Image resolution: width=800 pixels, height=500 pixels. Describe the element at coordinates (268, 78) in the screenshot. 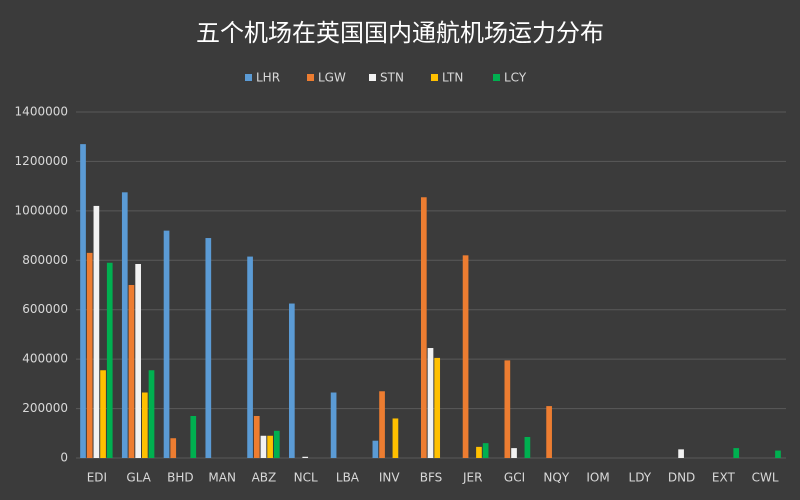

I see `legend-label: LHR` at that location.